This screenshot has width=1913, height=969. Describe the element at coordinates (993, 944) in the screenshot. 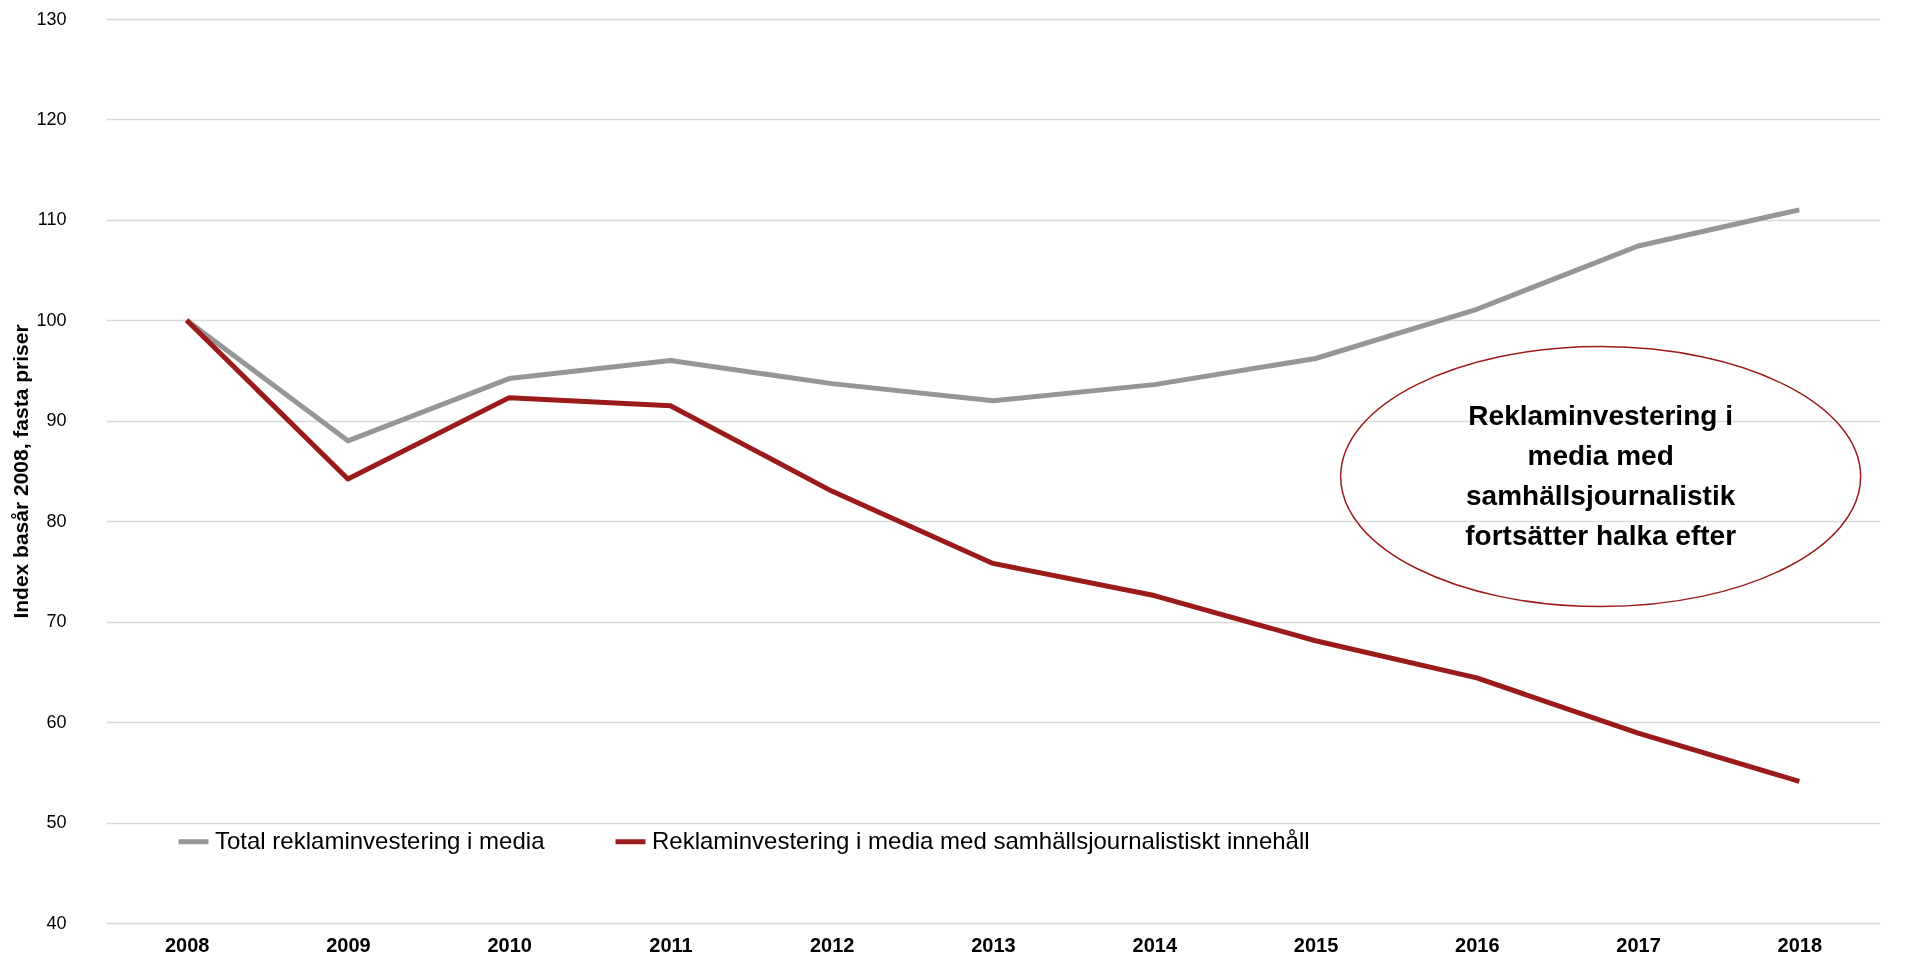

I see `x-tick-label: 2013` at that location.